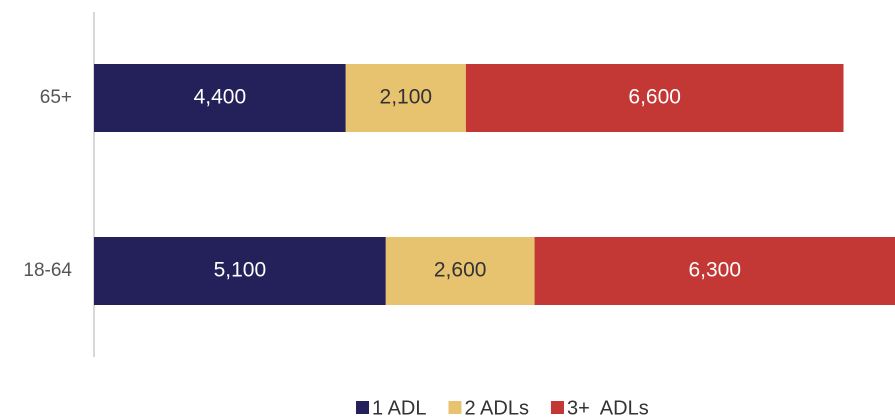 The image size is (895, 419). Describe the element at coordinates (47, 270) in the screenshot. I see `y-tick-label: 18-64` at that location.